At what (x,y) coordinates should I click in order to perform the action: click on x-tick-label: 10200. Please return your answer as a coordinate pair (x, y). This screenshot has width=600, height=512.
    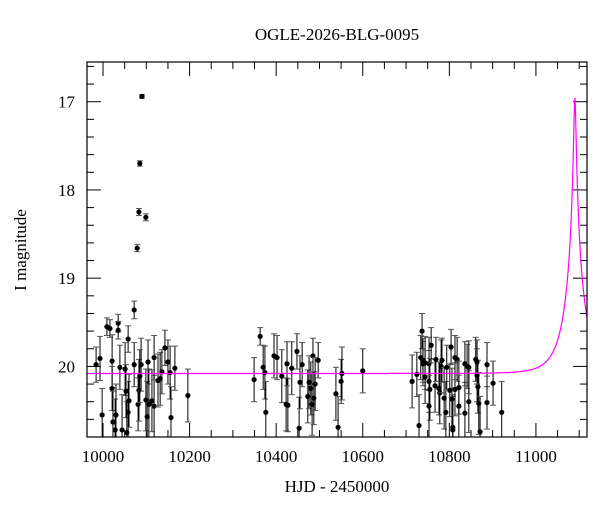
    Looking at the image, I should click on (189, 456).